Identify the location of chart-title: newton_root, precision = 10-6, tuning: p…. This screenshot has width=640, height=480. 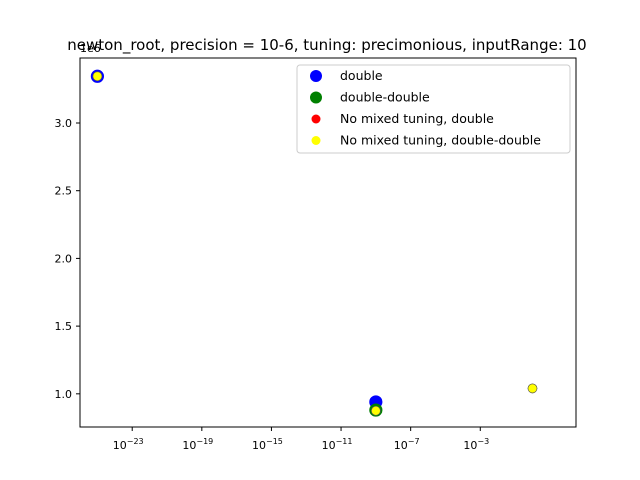
(326, 45).